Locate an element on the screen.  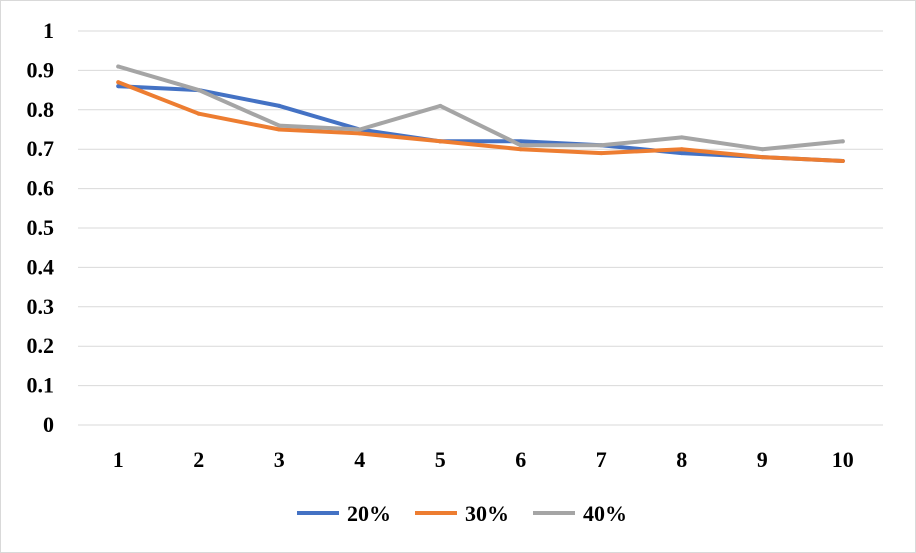
y-tick-label: 1 is located at coordinates (48, 30).